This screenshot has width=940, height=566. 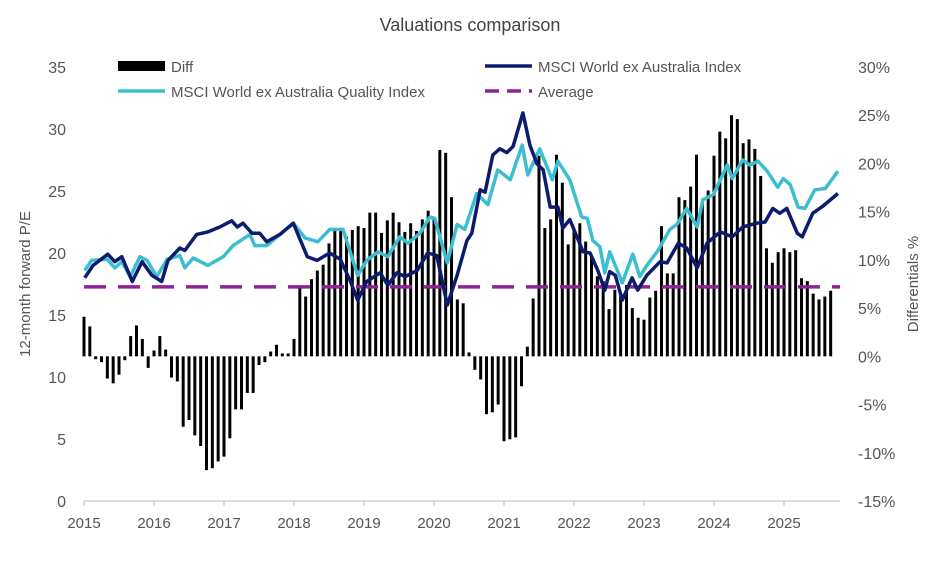 I want to click on x-tick-label: 2021, so click(x=503, y=523).